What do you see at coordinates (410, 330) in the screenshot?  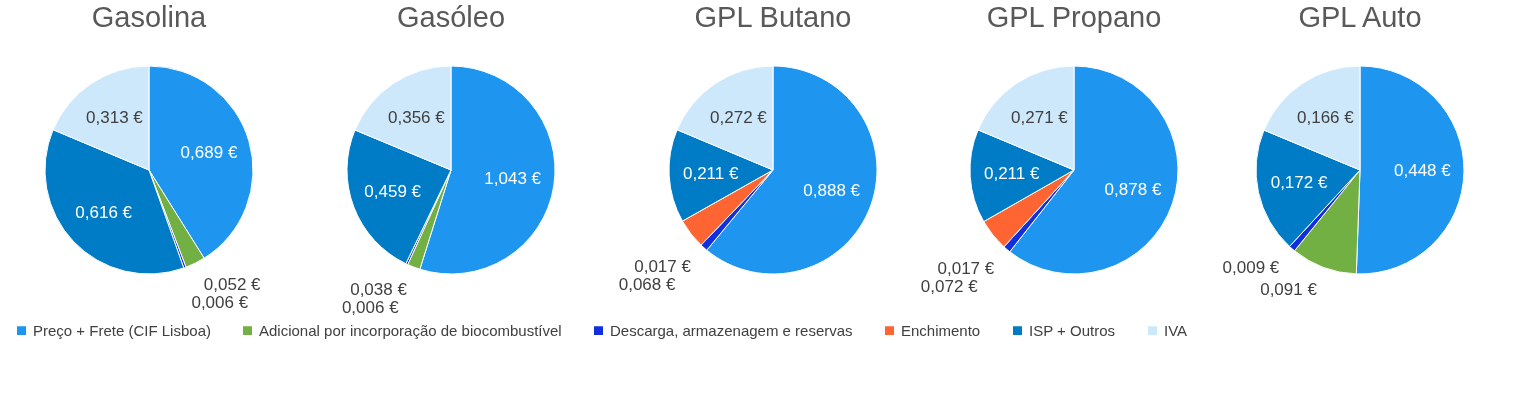 I see `legend-label: Adicional por incorporação de biocombustível` at bounding box center [410, 330].